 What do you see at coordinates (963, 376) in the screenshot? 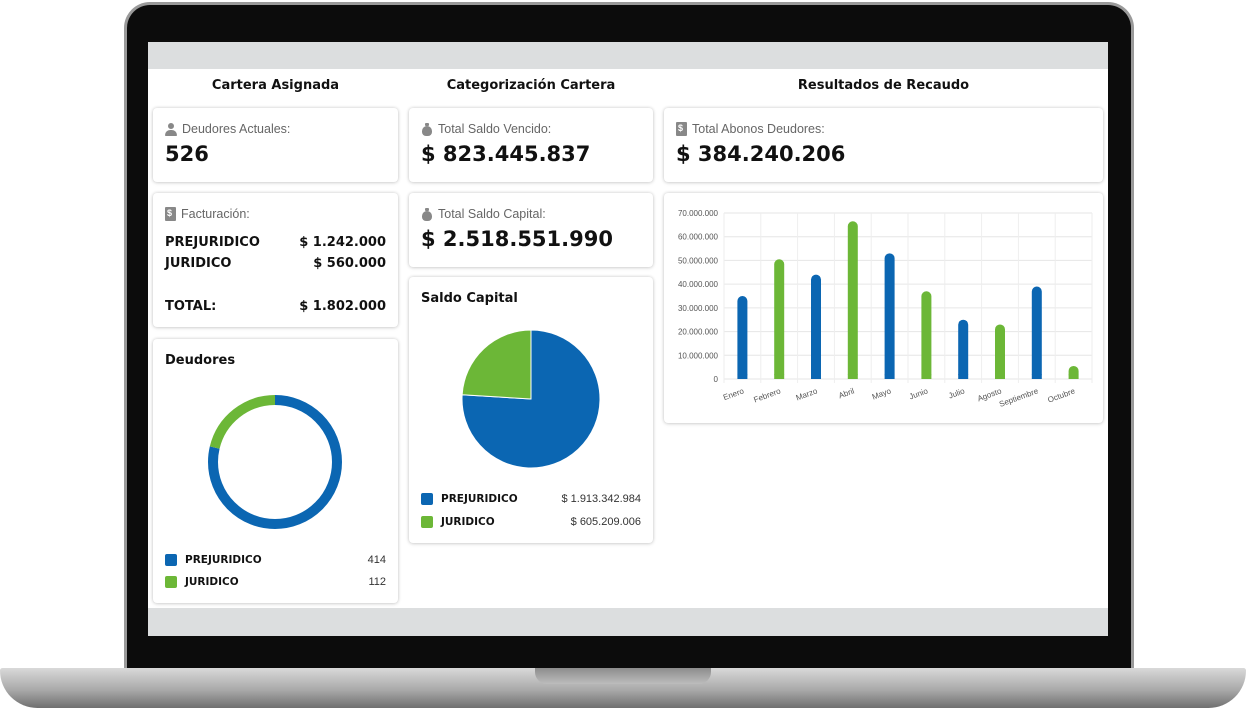
I see `bar-base-julio` at bounding box center [963, 376].